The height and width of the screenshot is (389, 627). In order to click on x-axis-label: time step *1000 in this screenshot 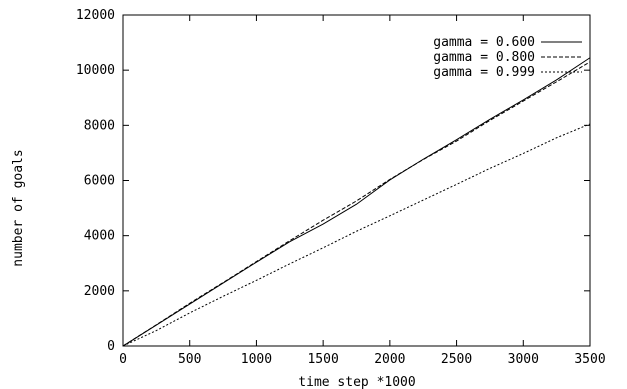, I will do `click(356, 382)`.